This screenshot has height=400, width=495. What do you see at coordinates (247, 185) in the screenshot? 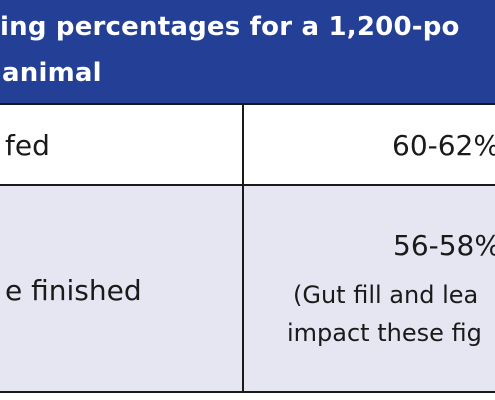
I see `grid-line-middle` at bounding box center [247, 185].